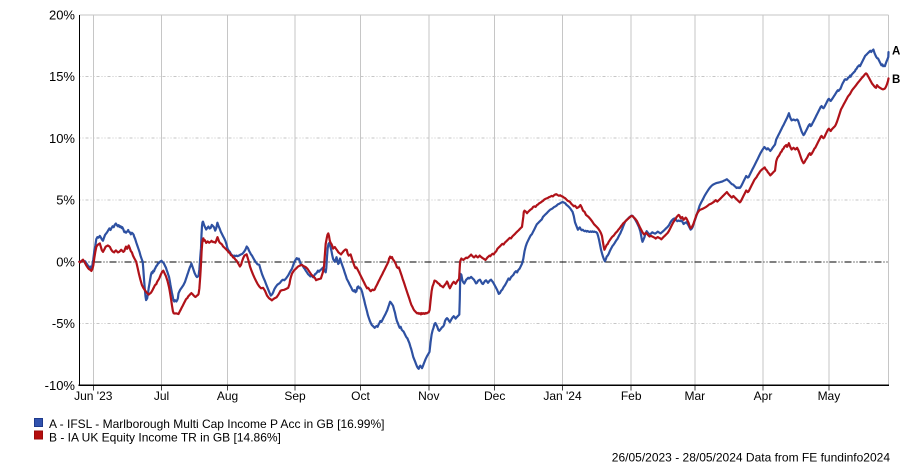 This screenshot has width=900, height=467. Describe the element at coordinates (562, 396) in the screenshot. I see `svg-text: Jan '24` at that location.